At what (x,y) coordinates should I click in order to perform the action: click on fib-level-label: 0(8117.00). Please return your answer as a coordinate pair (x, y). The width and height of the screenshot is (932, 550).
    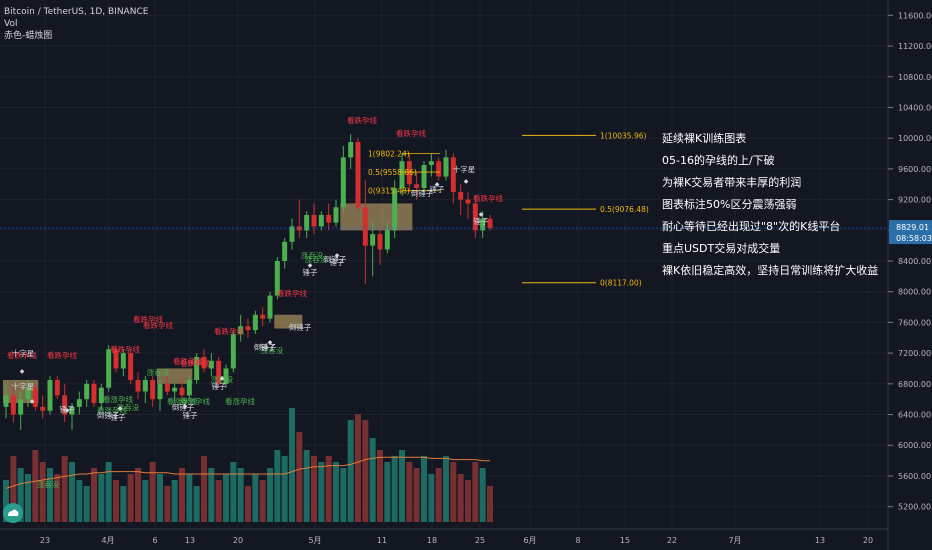
    Looking at the image, I should click on (621, 283).